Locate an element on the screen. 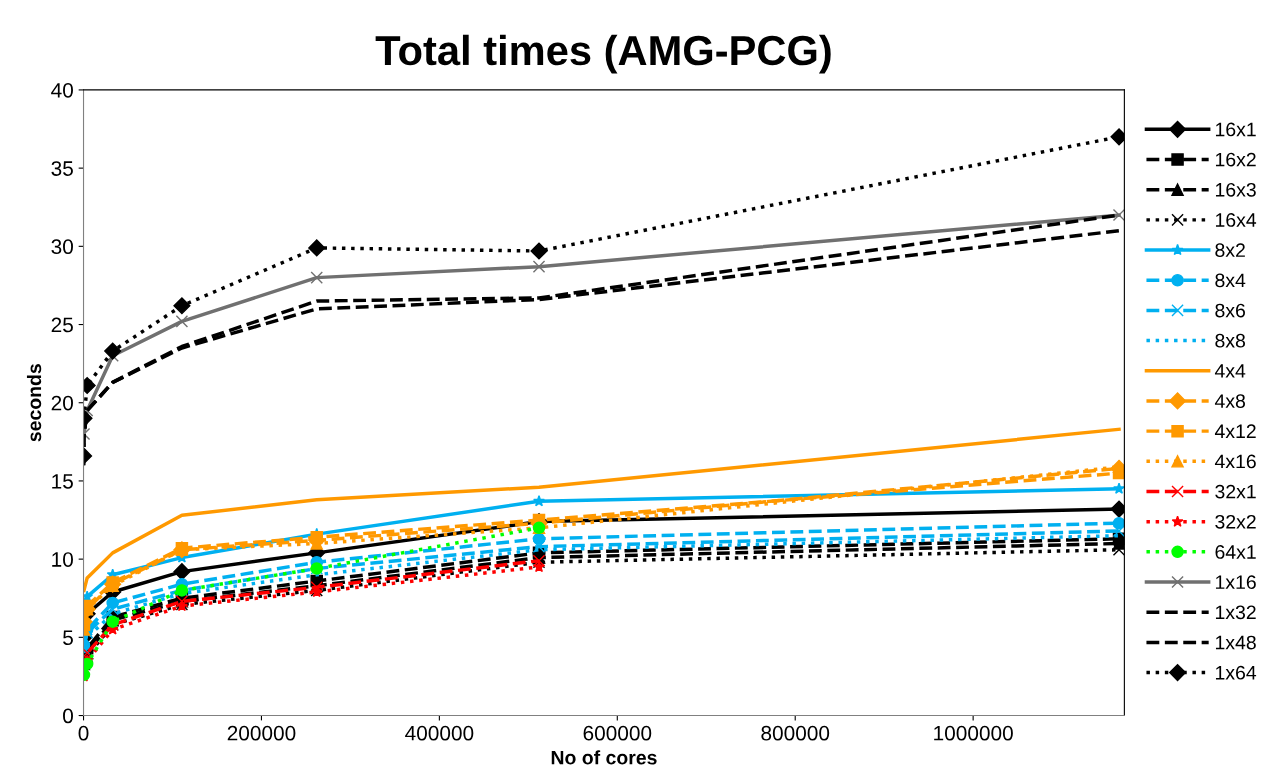 The width and height of the screenshot is (1285, 782). x-tick-label: 600000 is located at coordinates (617, 733).